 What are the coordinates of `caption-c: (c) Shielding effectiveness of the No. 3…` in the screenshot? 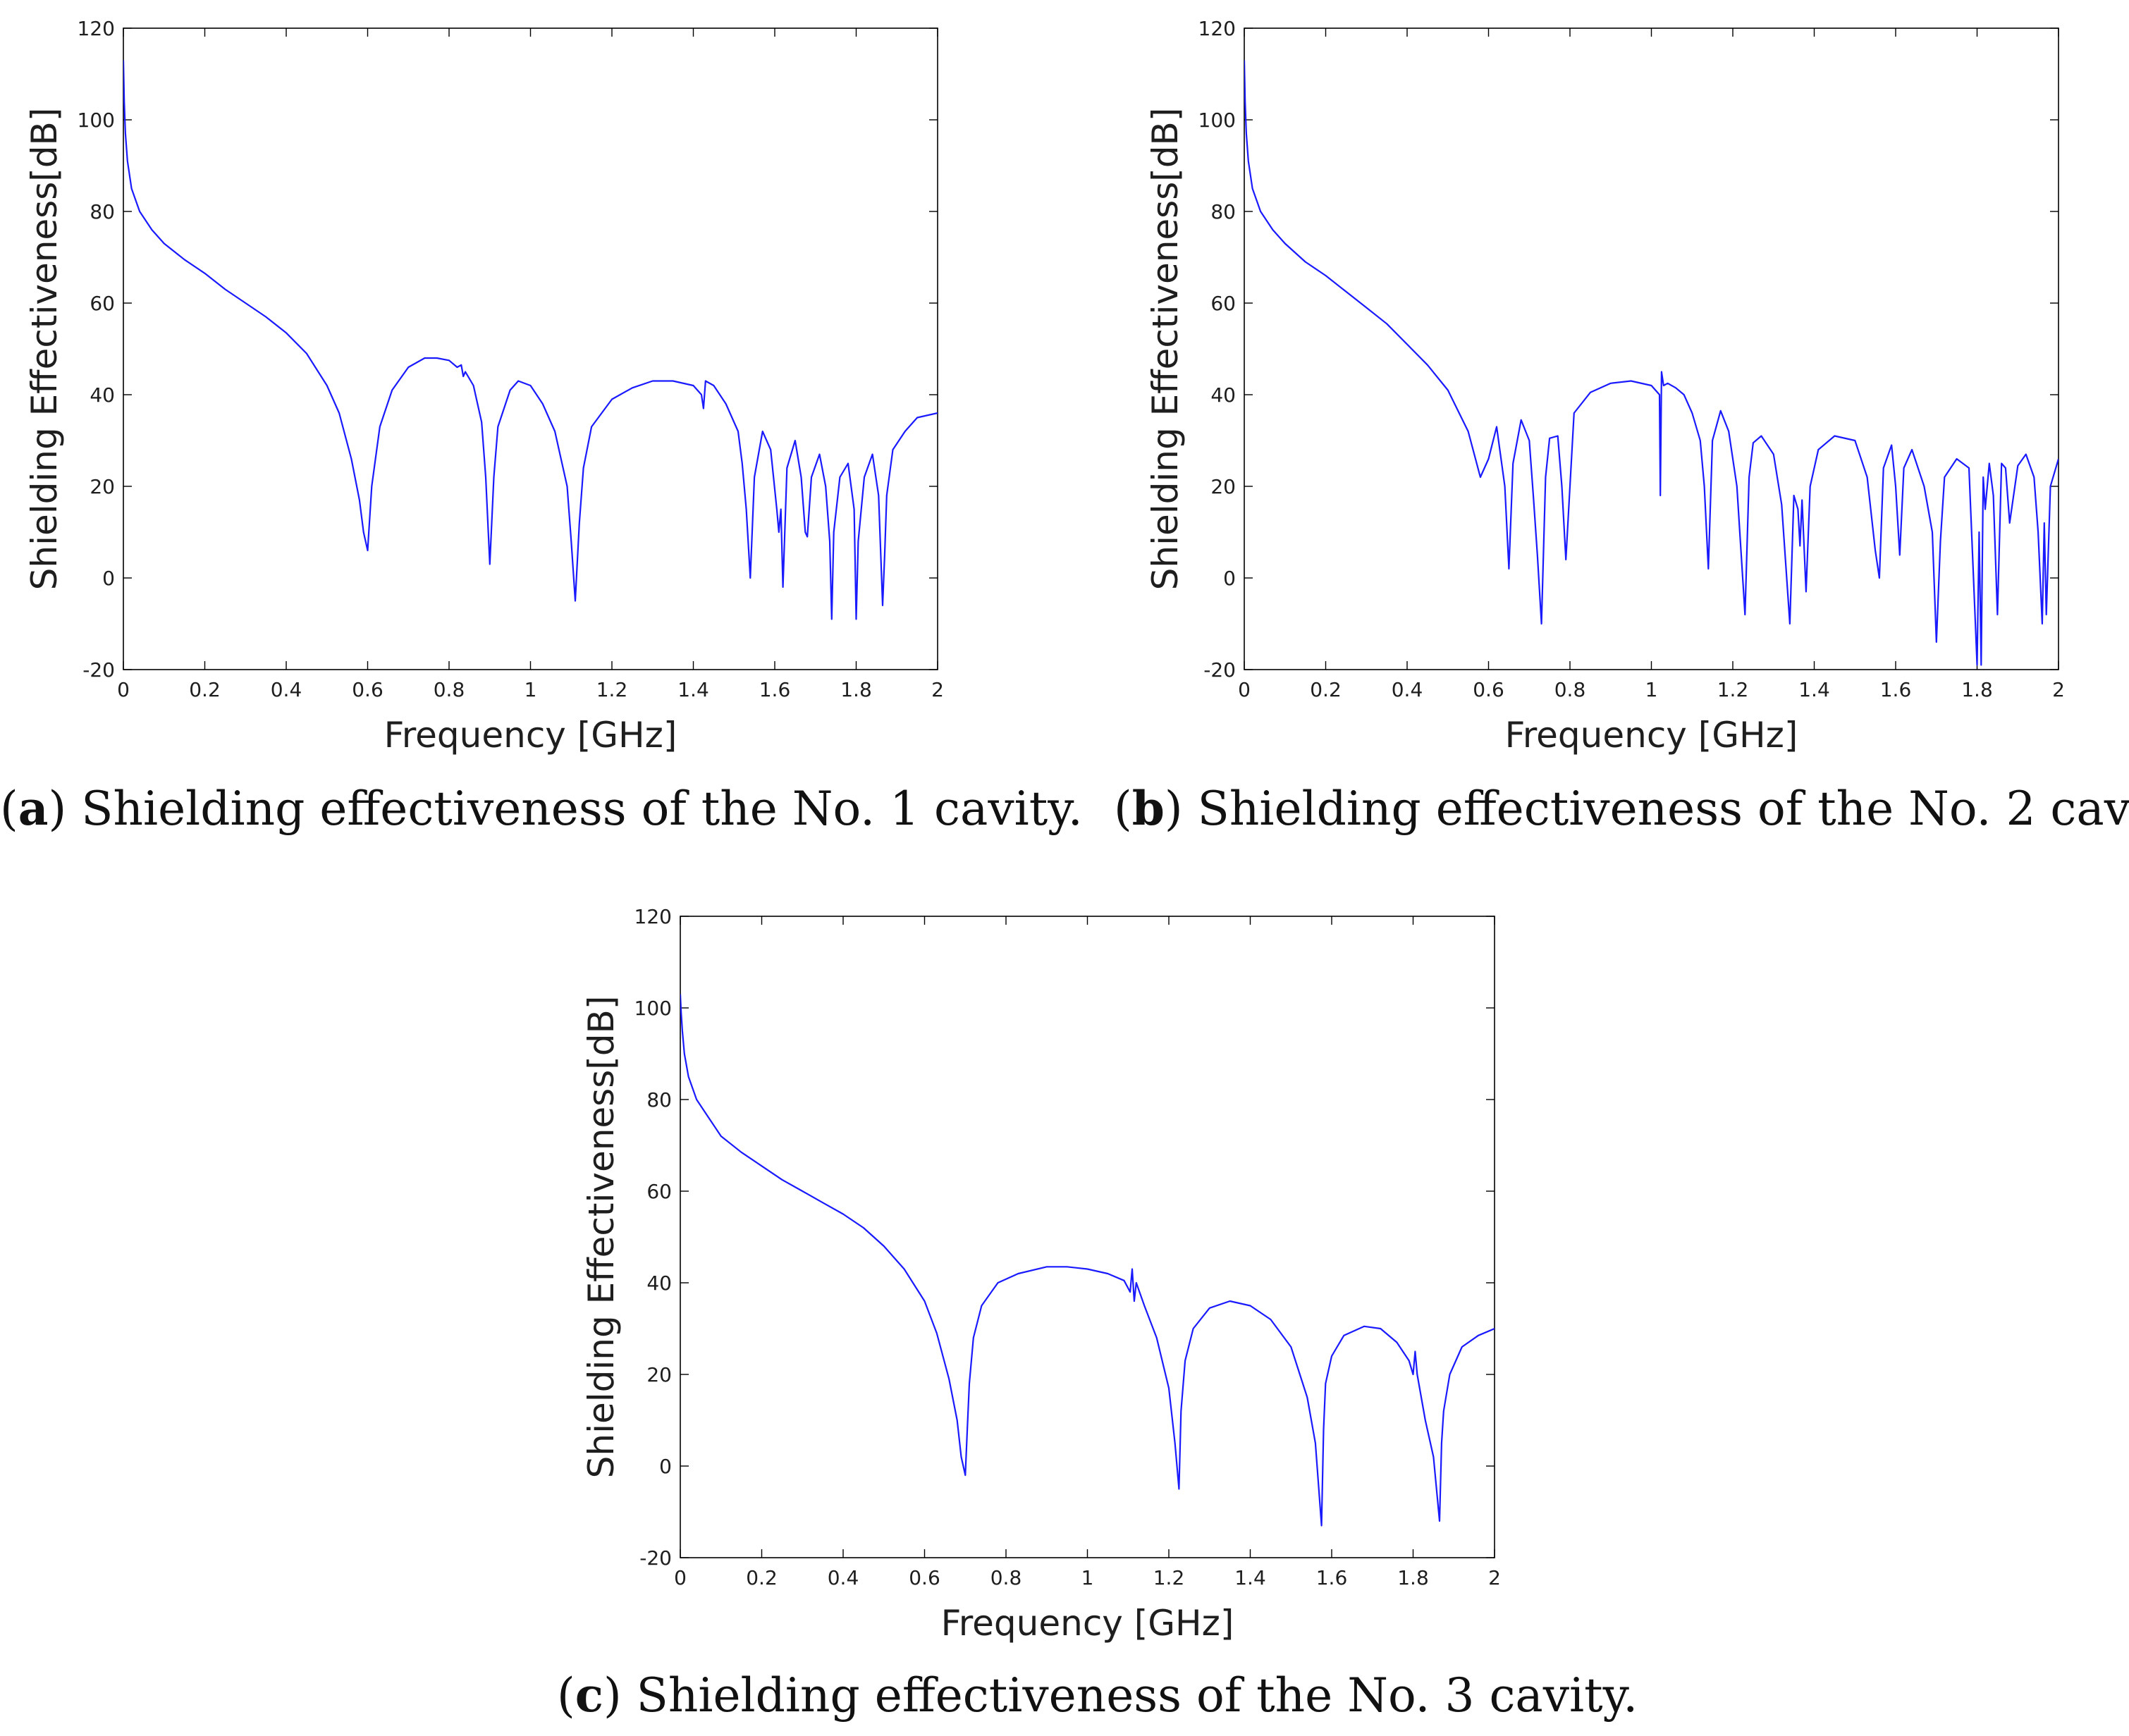 It's located at (1098, 1695).